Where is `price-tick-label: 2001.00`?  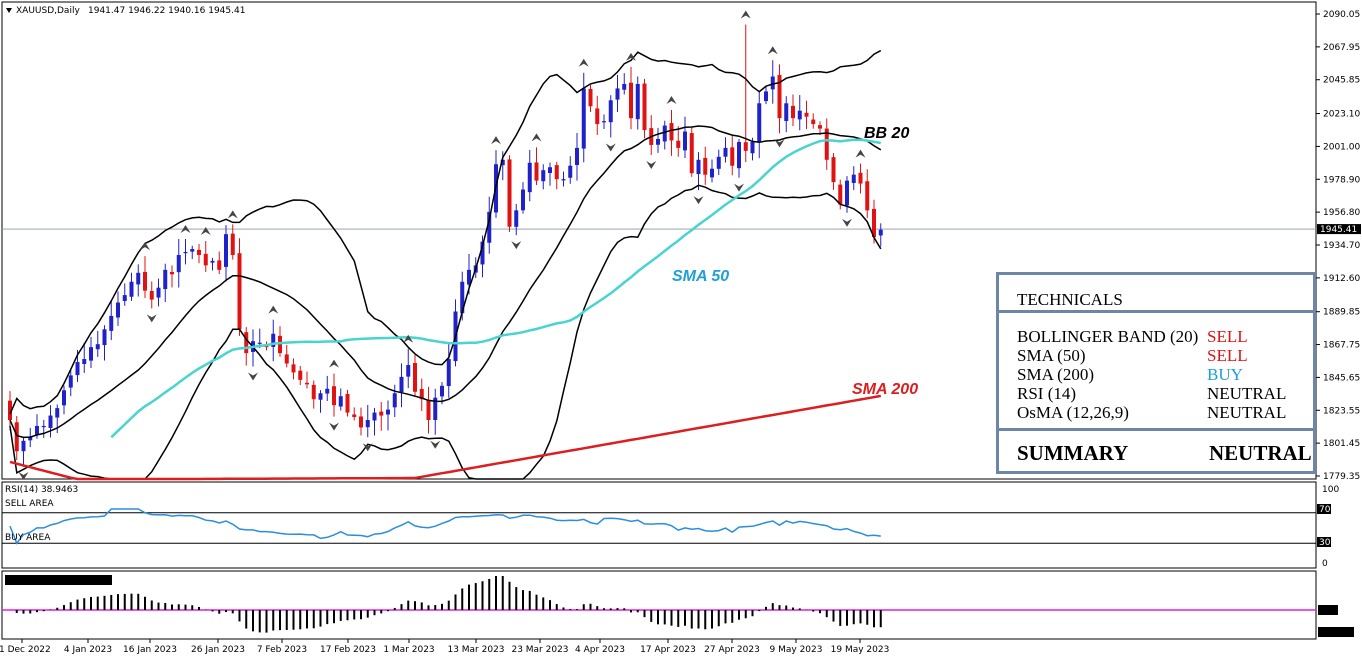 price-tick-label: 2001.00 is located at coordinates (1341, 147).